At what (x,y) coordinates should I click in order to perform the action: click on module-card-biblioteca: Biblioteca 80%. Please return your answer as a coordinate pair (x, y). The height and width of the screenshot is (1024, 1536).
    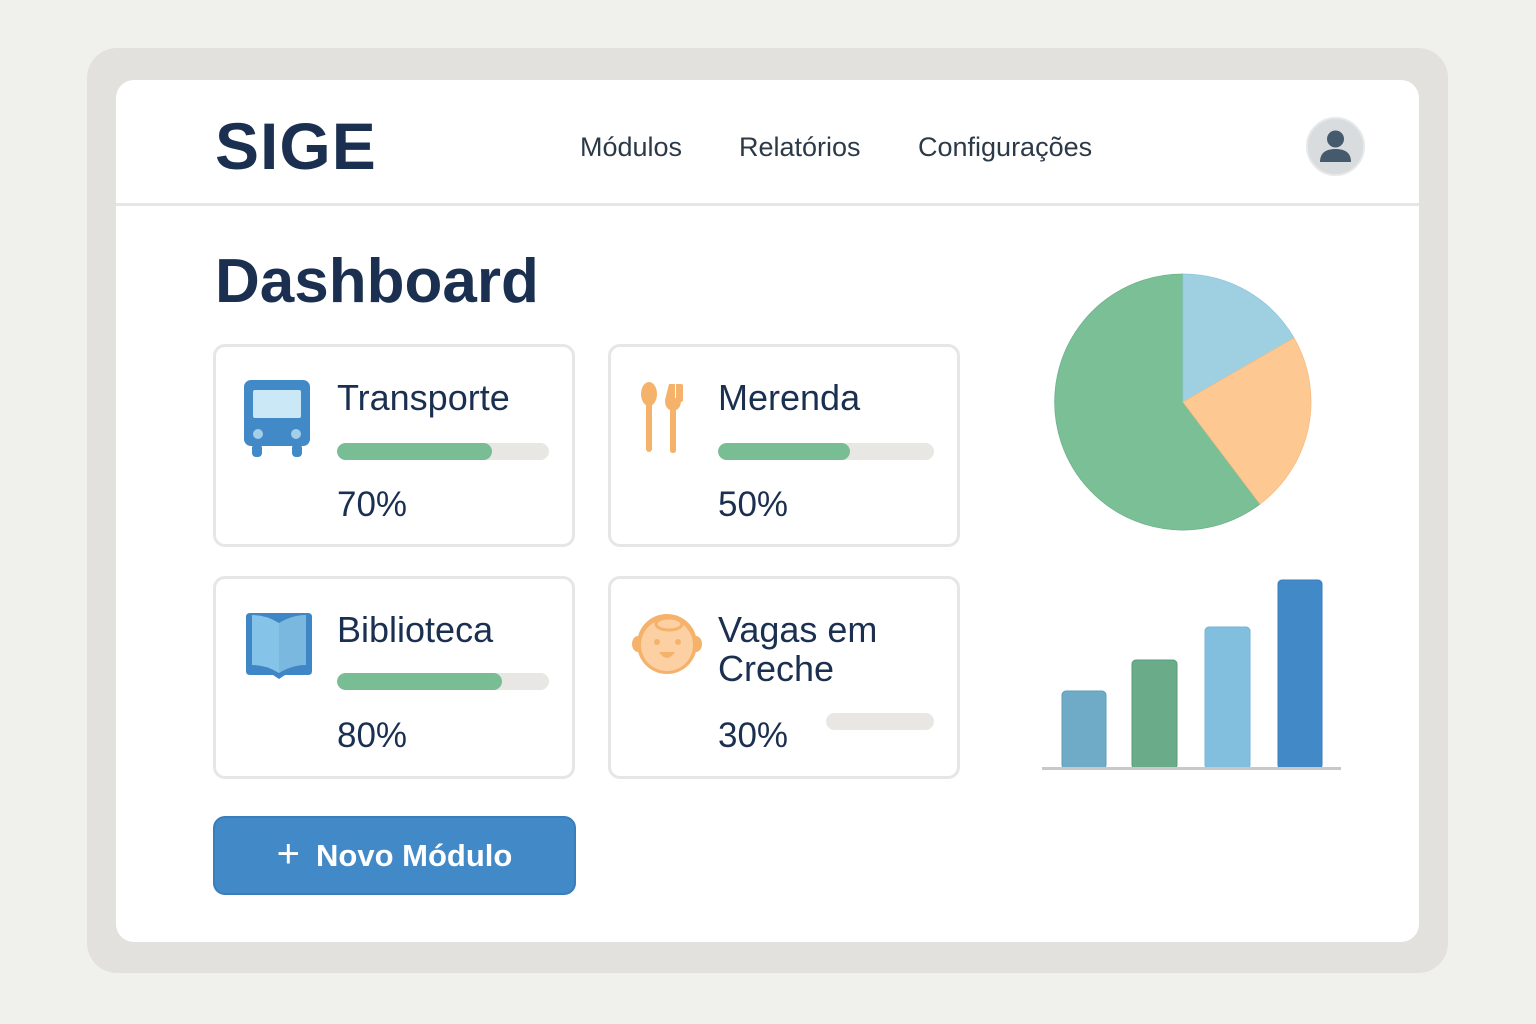
    Looking at the image, I should click on (394, 677).